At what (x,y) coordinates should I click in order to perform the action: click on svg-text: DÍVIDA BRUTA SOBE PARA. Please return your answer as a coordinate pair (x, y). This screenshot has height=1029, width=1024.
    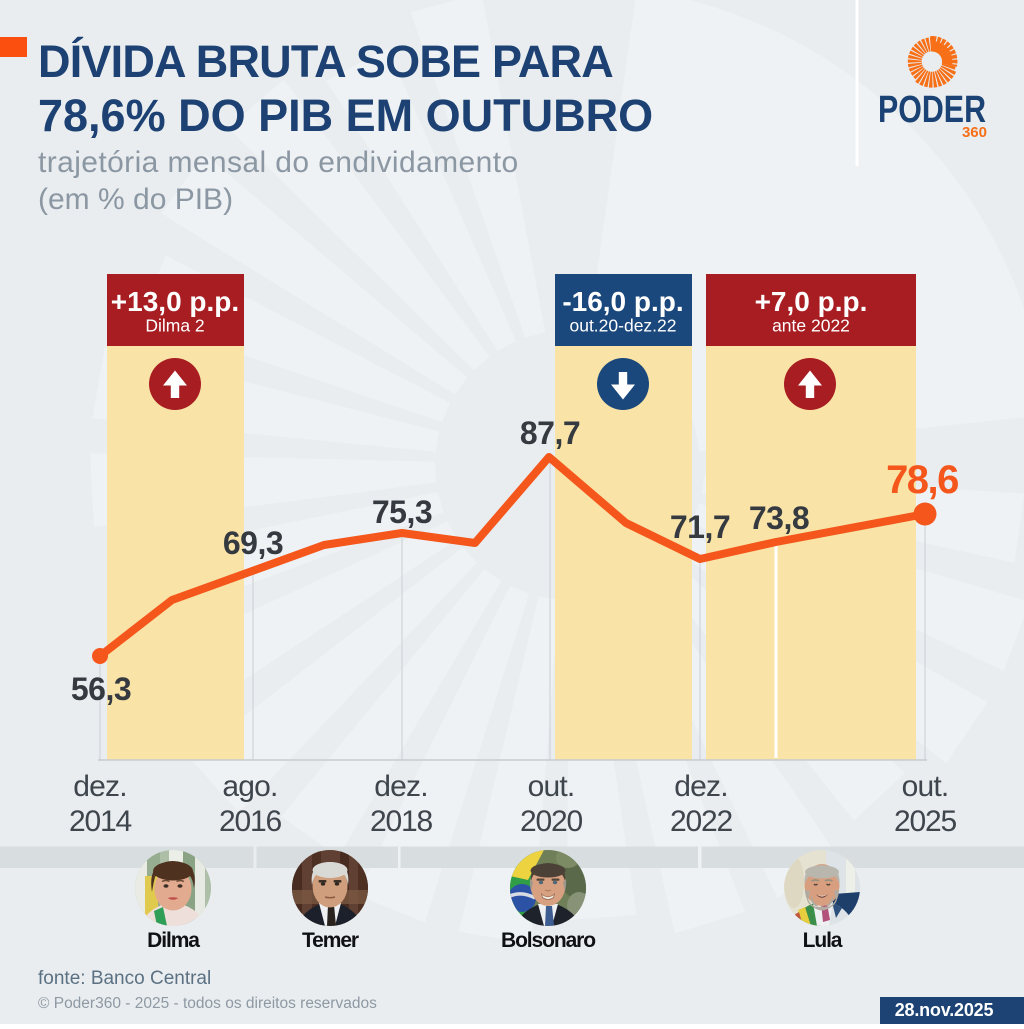
    Looking at the image, I should click on (325, 61).